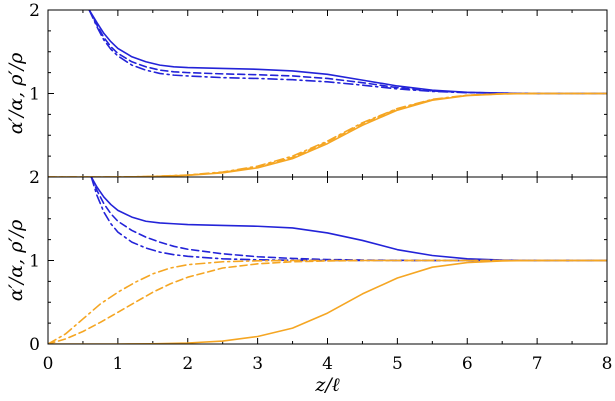  What do you see at coordinates (467, 364) in the screenshot?
I see `x-tick-label: 6` at bounding box center [467, 364].